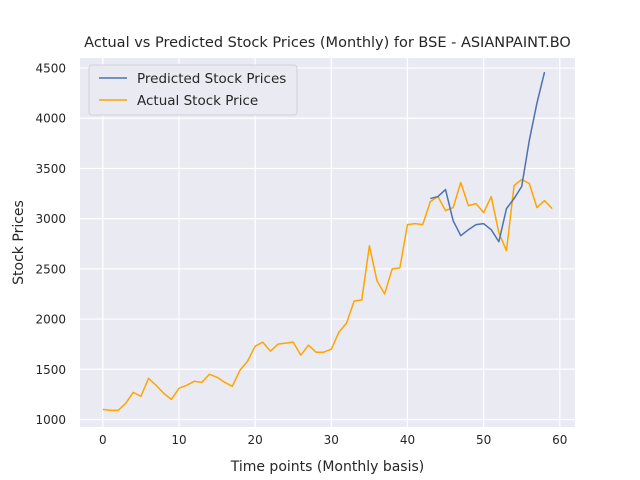 This screenshot has height=480, width=640. Describe the element at coordinates (19, 242) in the screenshot. I see `y-axis-label: Stock Prices` at that location.